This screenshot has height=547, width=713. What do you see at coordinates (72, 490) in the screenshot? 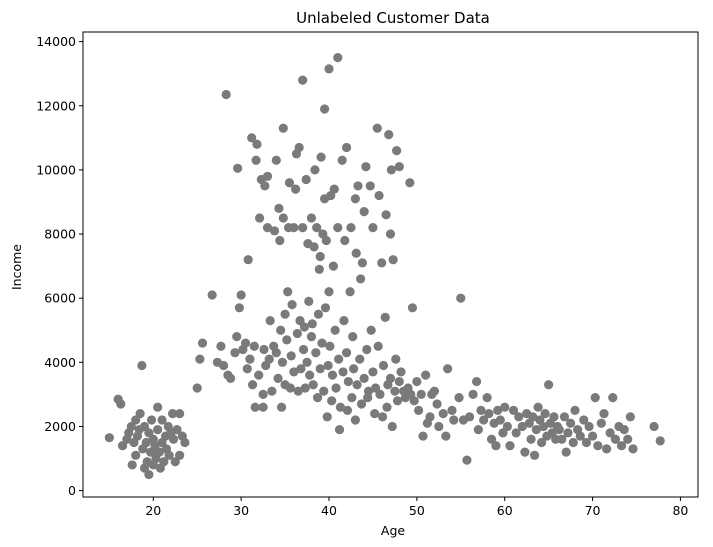
I see `y-tick-label: 0` at bounding box center [72, 490].